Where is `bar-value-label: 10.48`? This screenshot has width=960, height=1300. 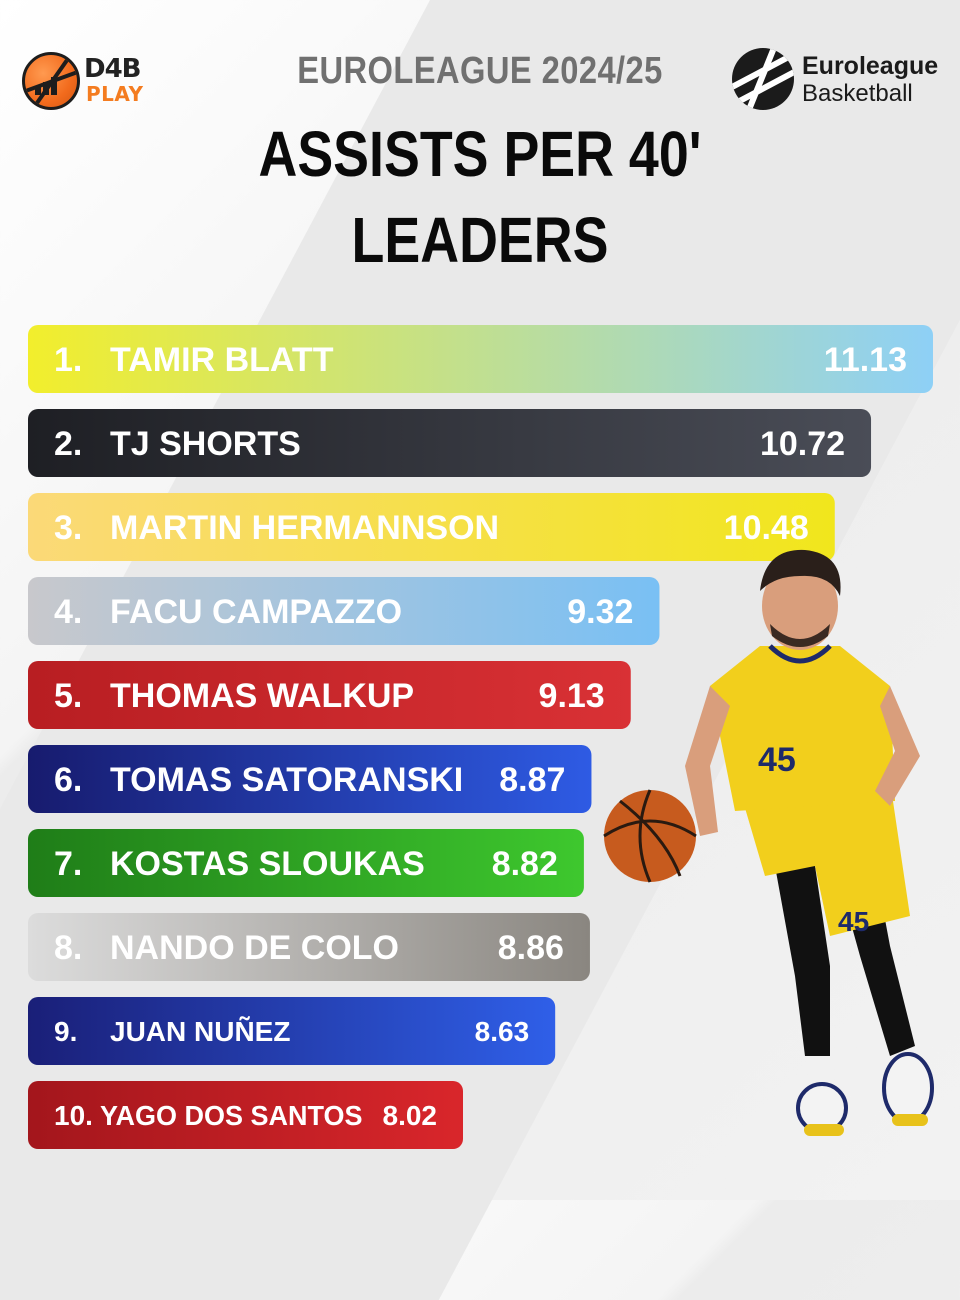 bar-value-label: 10.48 is located at coordinates (766, 528).